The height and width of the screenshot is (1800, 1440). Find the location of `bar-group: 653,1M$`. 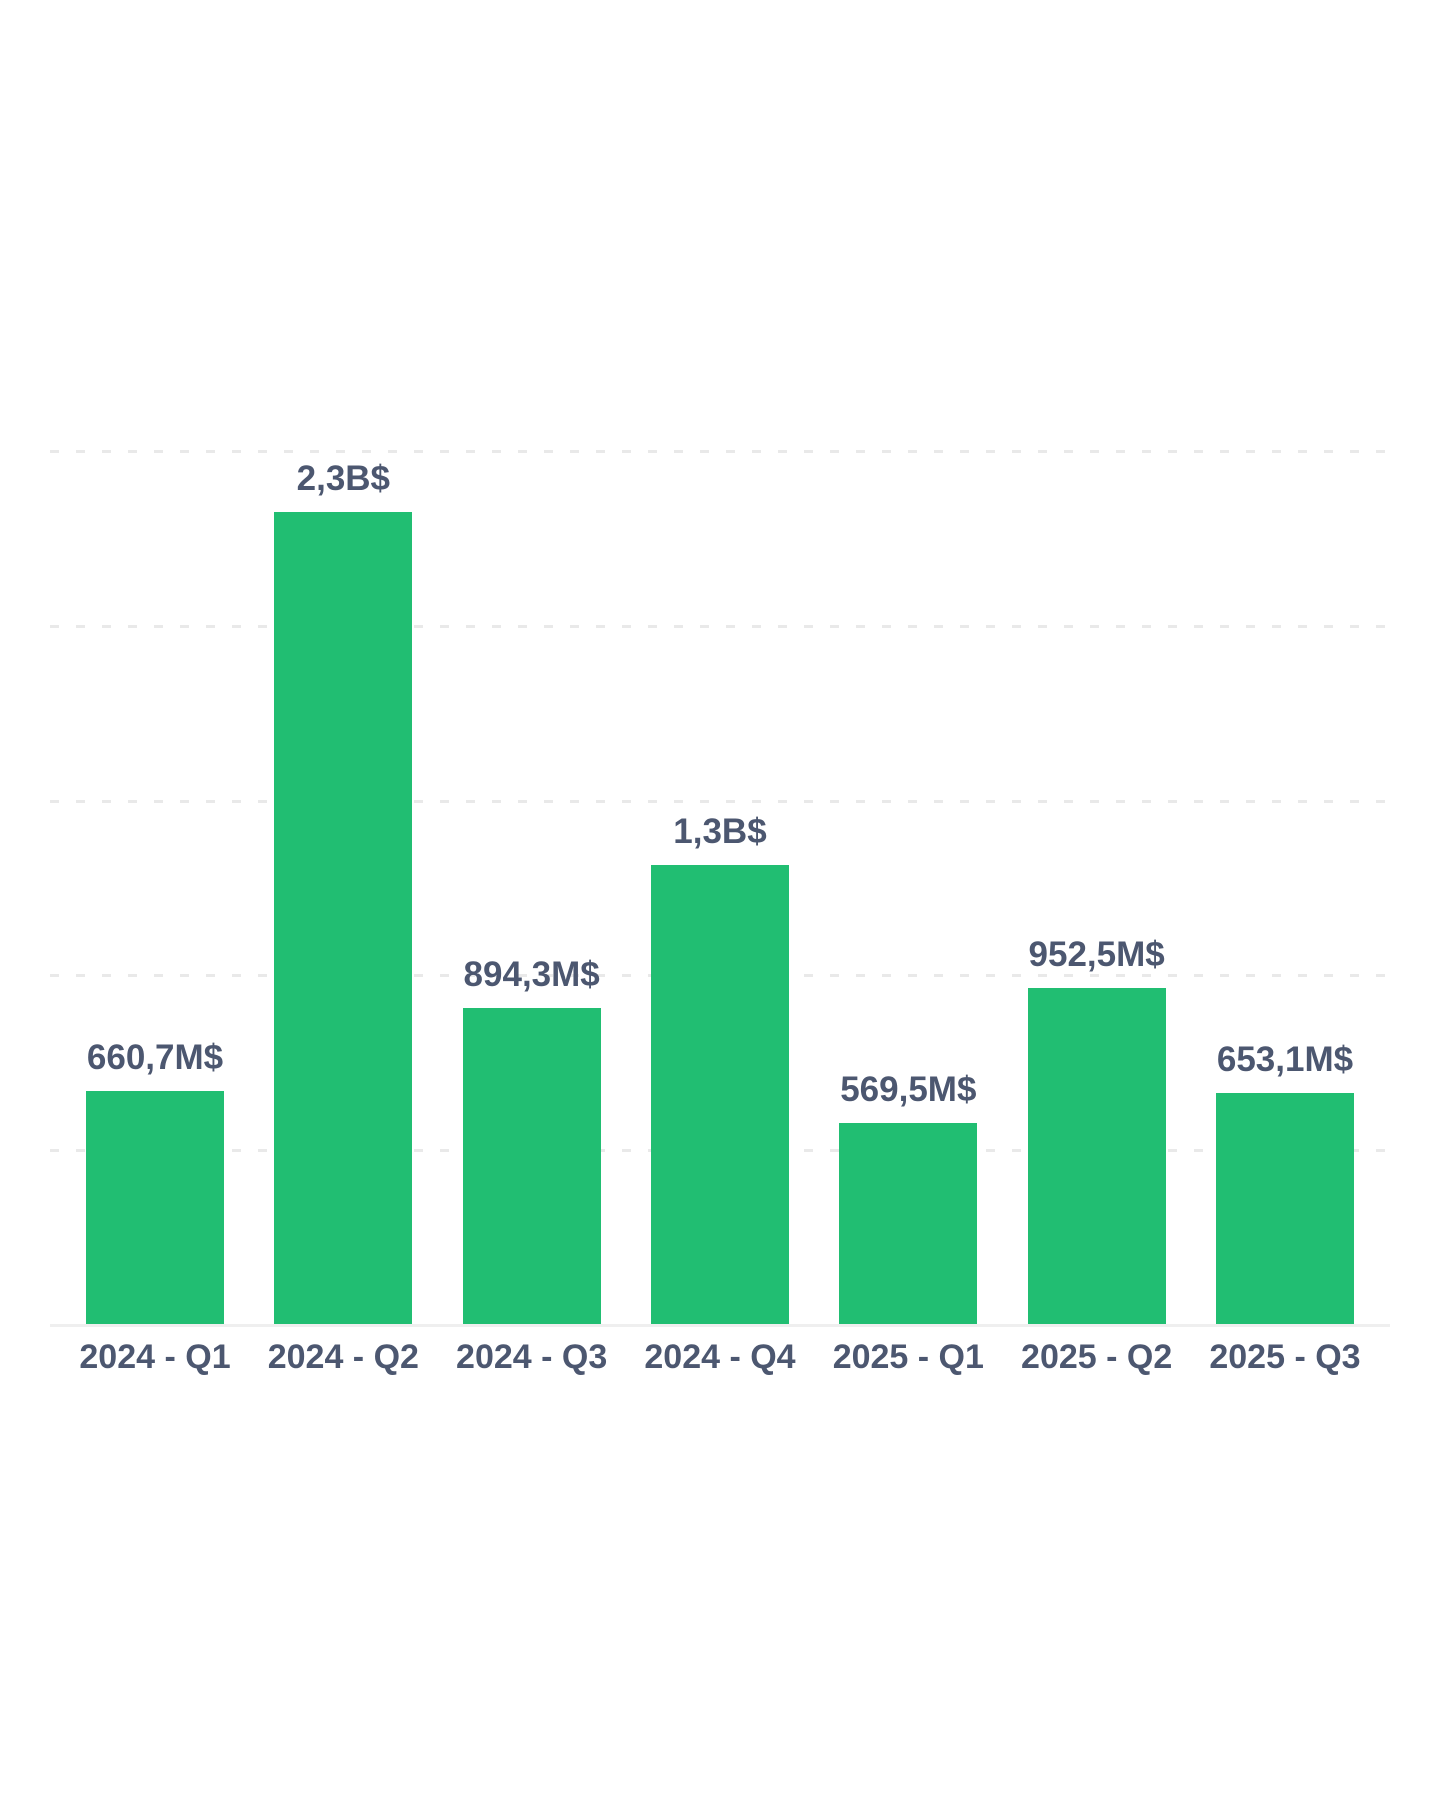

bar-group: 653,1M$ is located at coordinates (1285, 662).